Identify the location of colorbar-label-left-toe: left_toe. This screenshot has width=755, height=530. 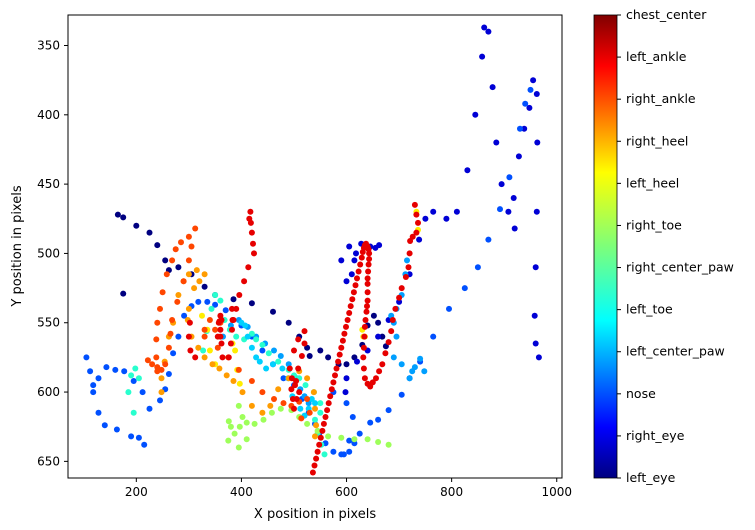
(649, 309).